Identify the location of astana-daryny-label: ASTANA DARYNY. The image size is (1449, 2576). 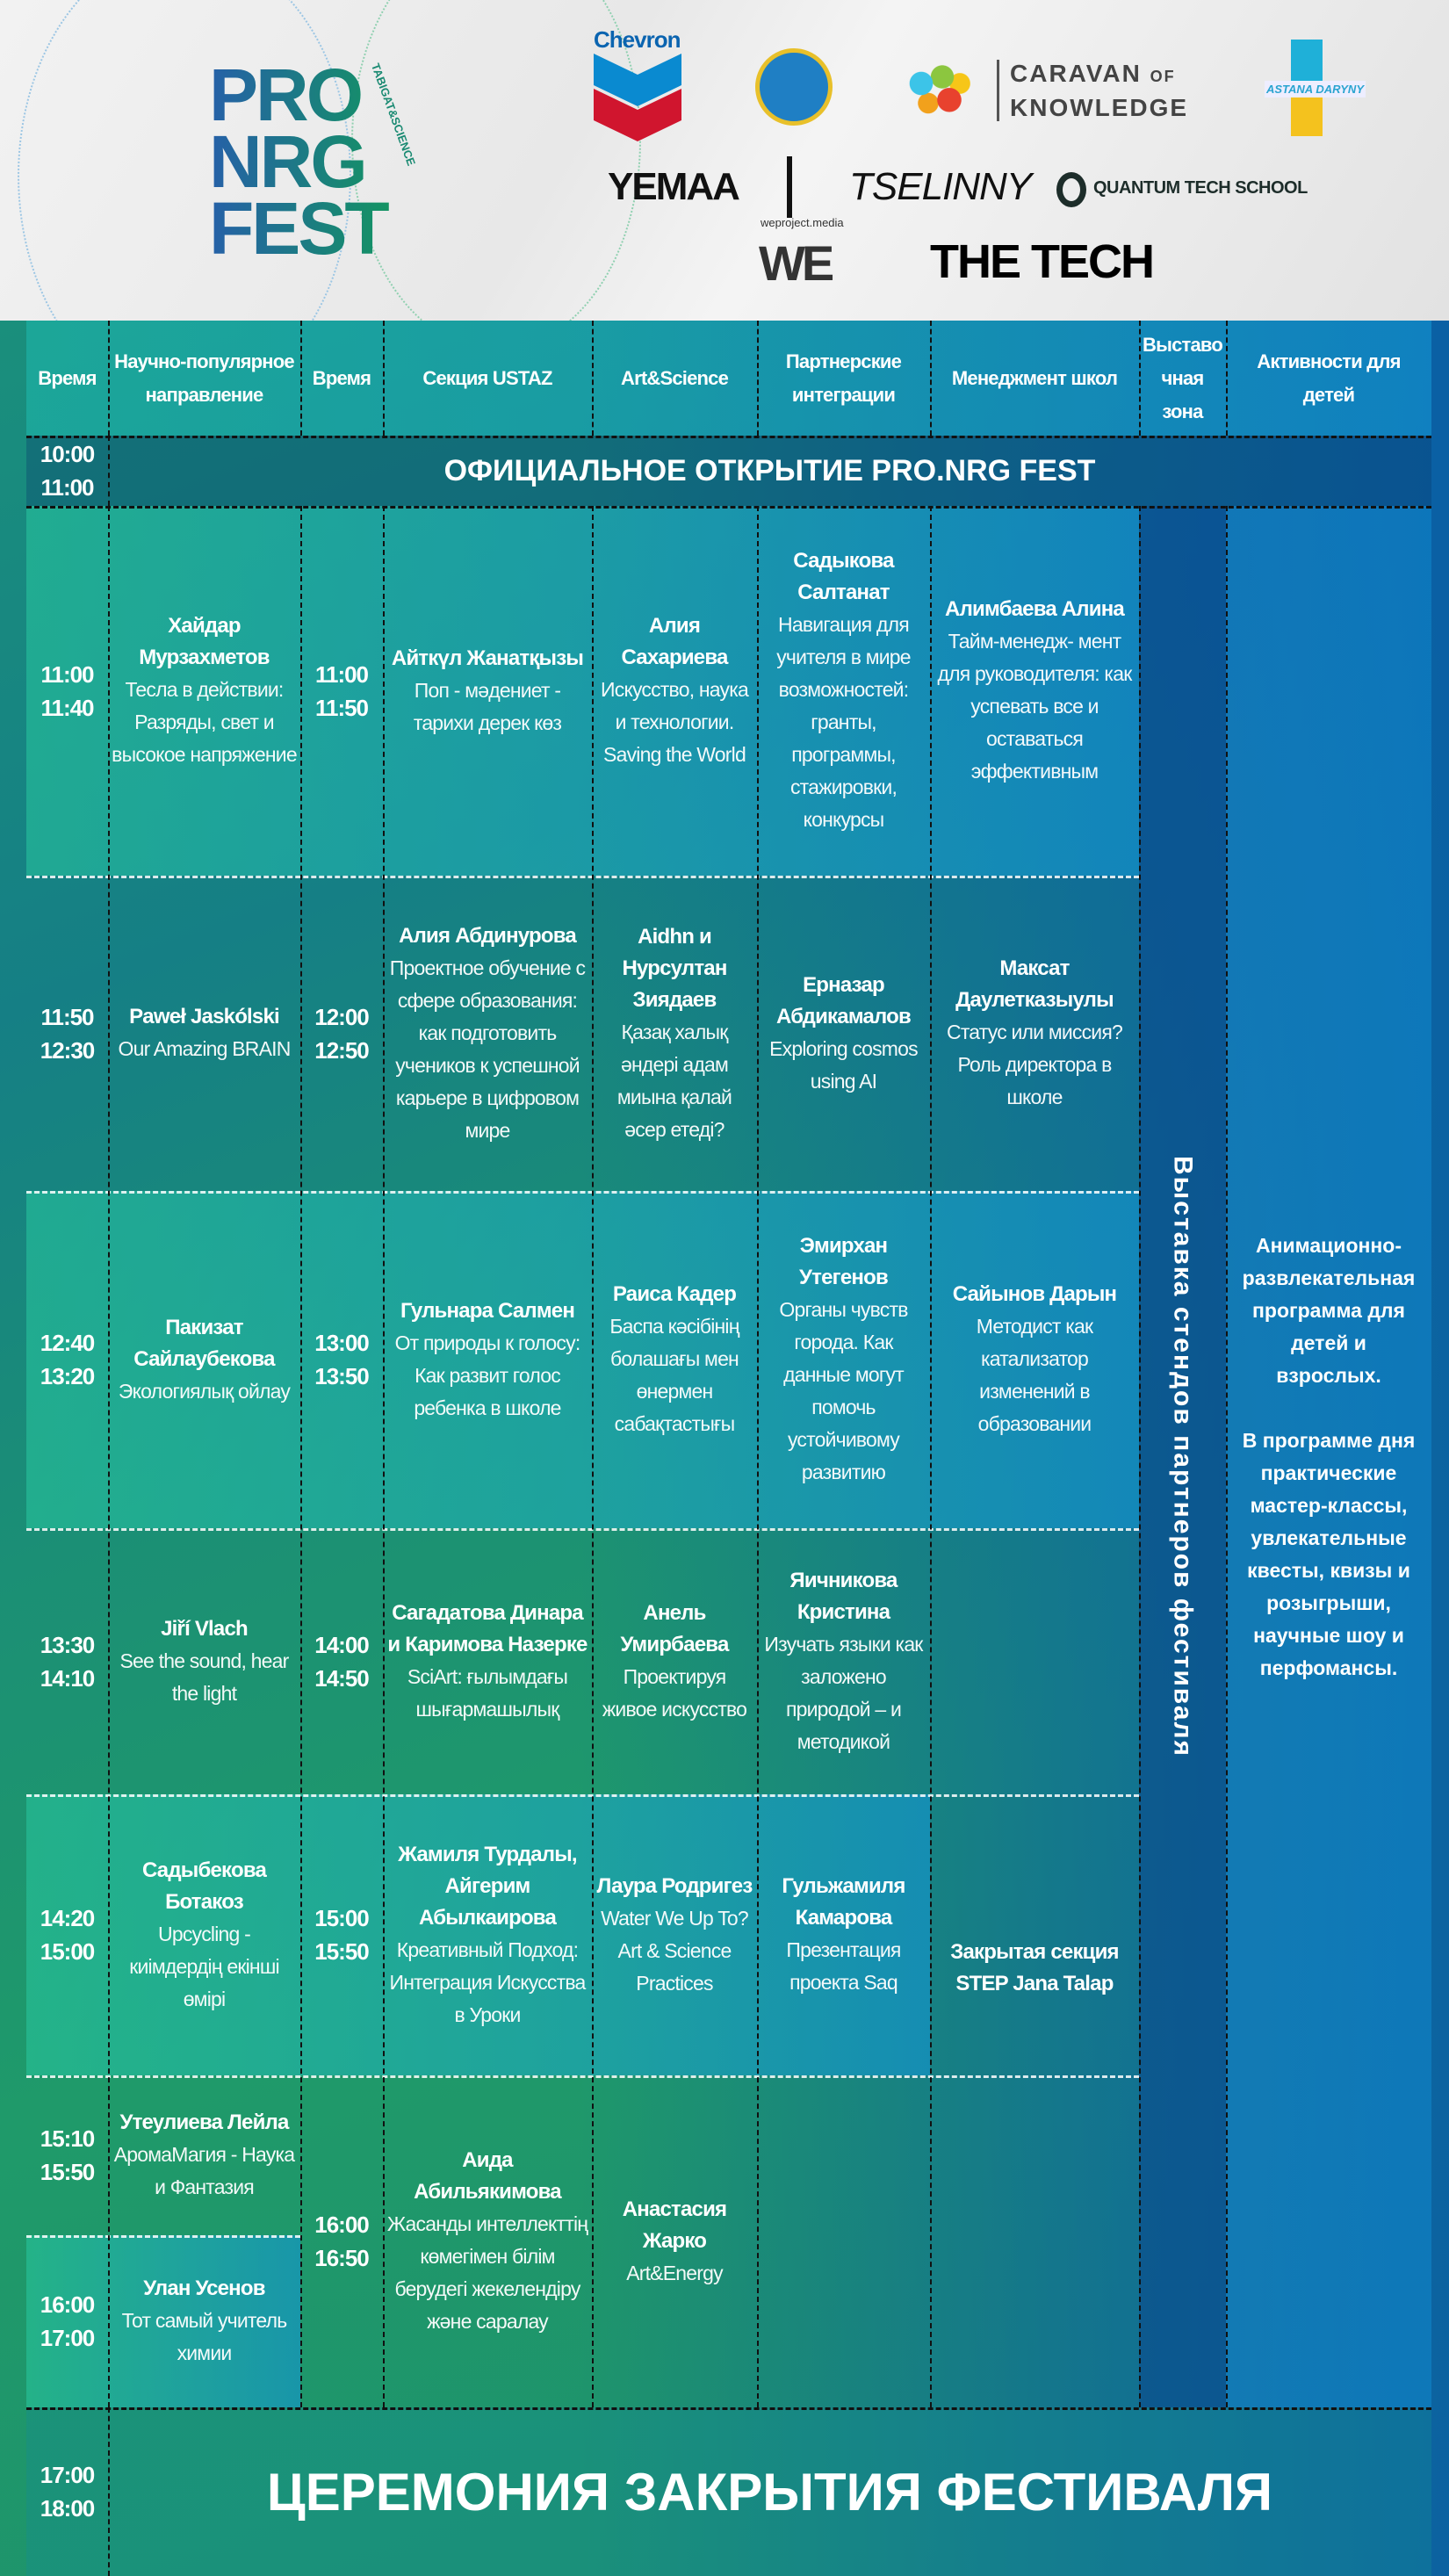
(1315, 89).